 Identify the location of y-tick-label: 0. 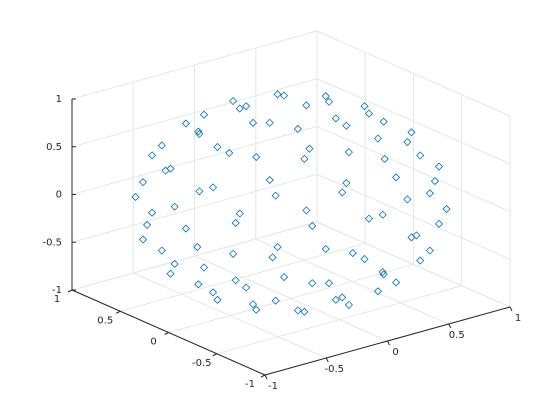
(153, 342).